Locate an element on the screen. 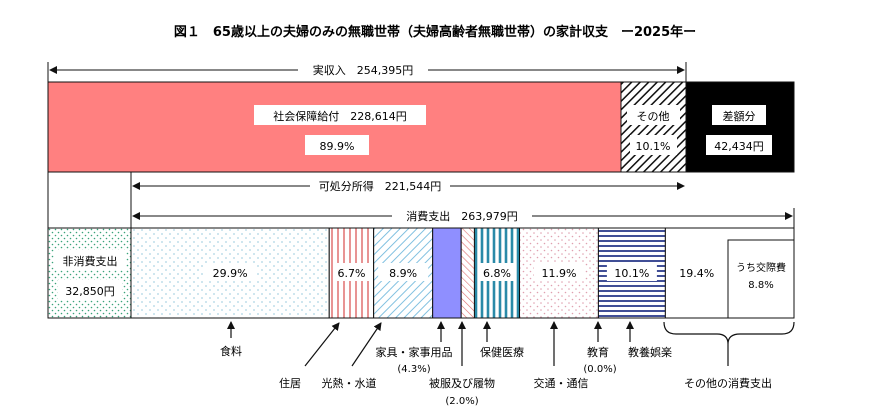  income-span-label: 実収入 254,395円 is located at coordinates (363, 70).